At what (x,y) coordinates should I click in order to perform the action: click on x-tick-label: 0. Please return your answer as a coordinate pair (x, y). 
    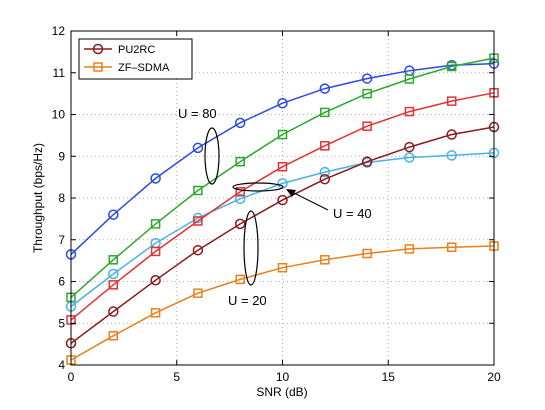
    Looking at the image, I should click on (71, 377).